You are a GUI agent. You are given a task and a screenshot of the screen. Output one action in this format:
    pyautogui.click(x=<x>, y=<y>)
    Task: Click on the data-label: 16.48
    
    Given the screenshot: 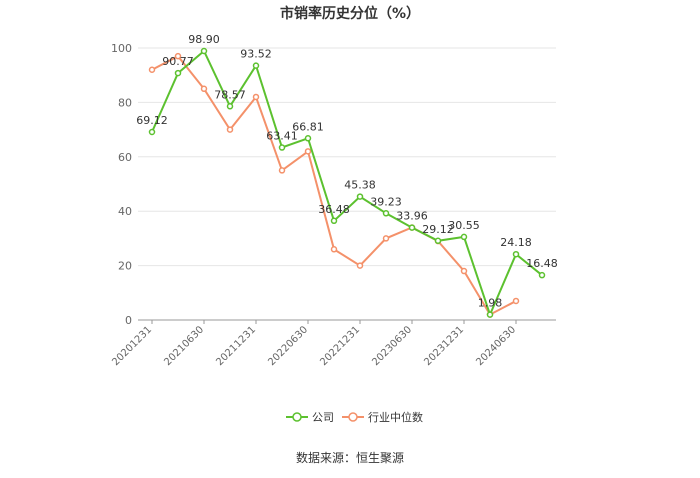 What is the action you would take?
    pyautogui.click(x=542, y=263)
    